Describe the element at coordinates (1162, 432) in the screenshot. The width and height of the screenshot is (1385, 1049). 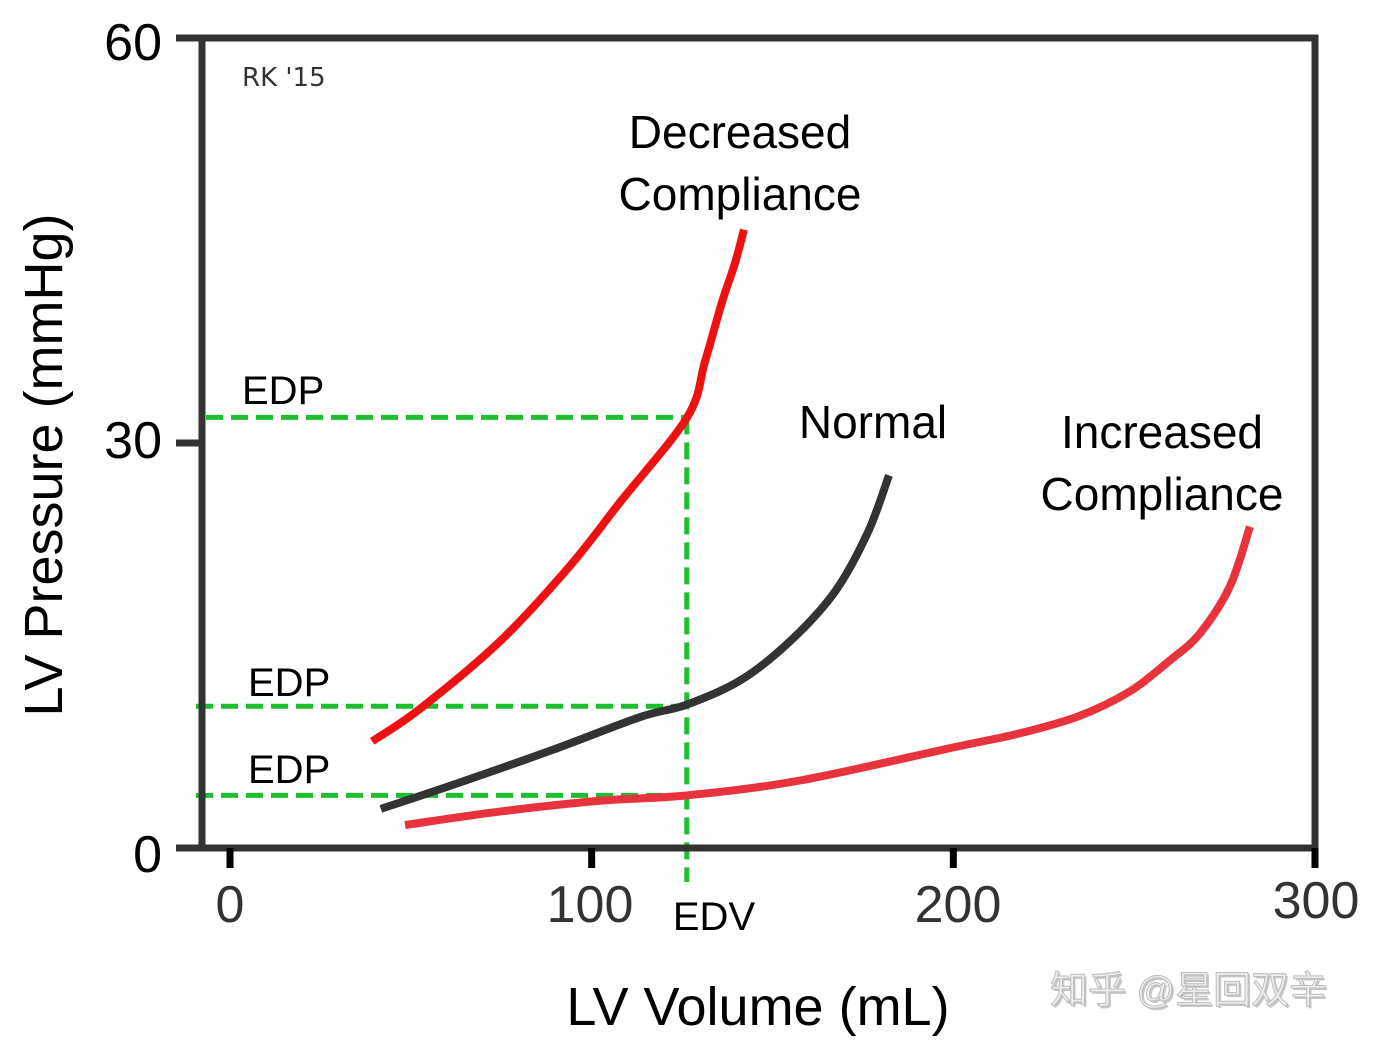
I see `label-increased-compliance-line1: Increased` at that location.